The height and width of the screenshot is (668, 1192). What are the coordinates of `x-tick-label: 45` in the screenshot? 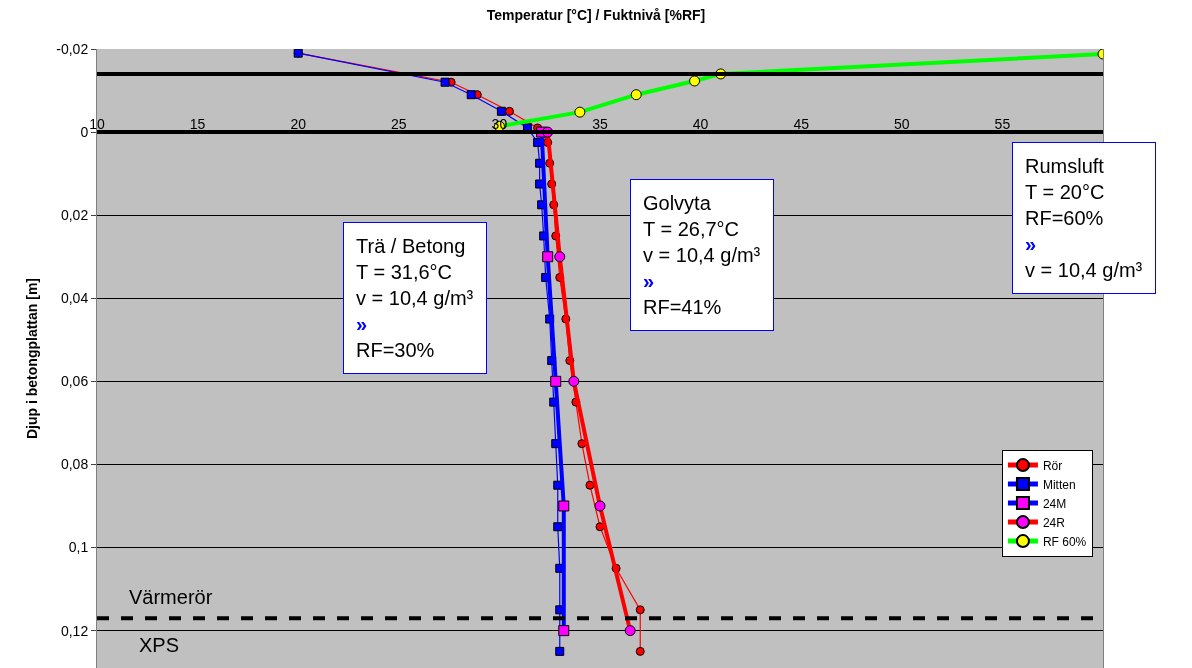 It's located at (801, 124).